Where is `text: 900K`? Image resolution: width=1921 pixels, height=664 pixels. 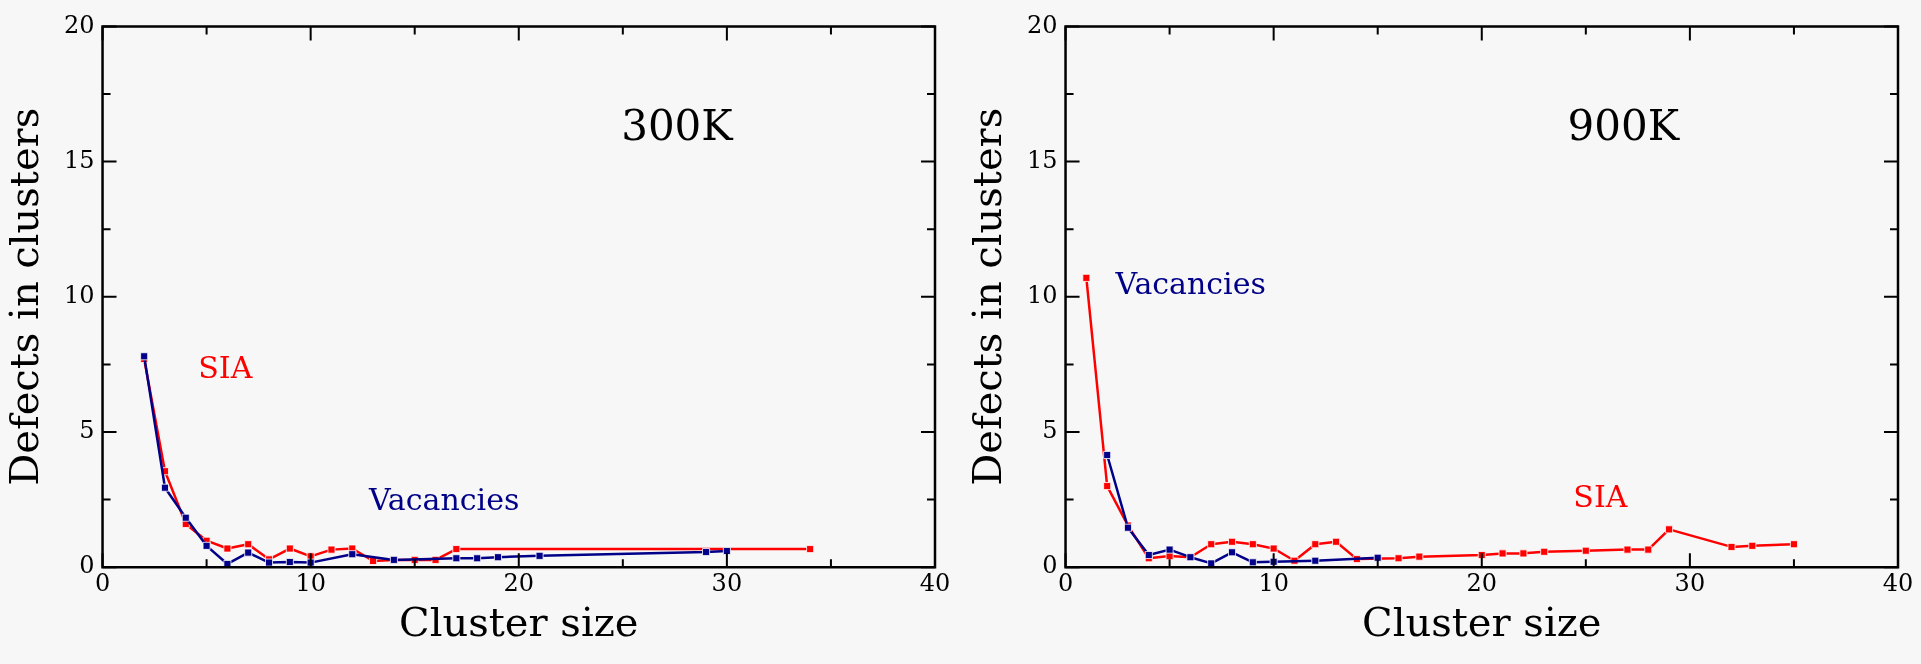 text: 900K is located at coordinates (1624, 126).